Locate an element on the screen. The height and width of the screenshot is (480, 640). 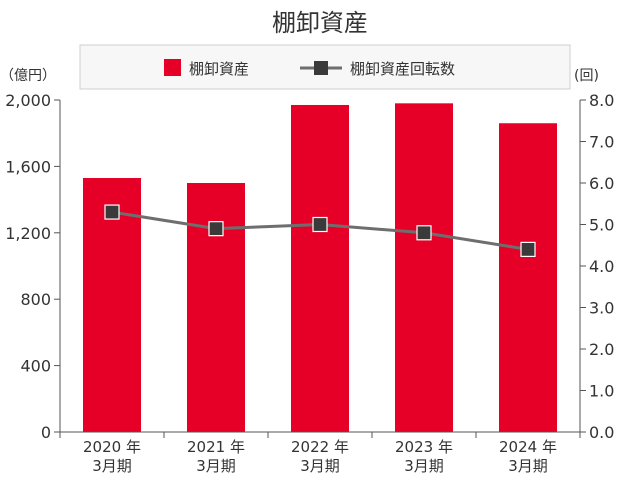
right-tick-label-6: 6.0 is located at coordinates (601, 183).